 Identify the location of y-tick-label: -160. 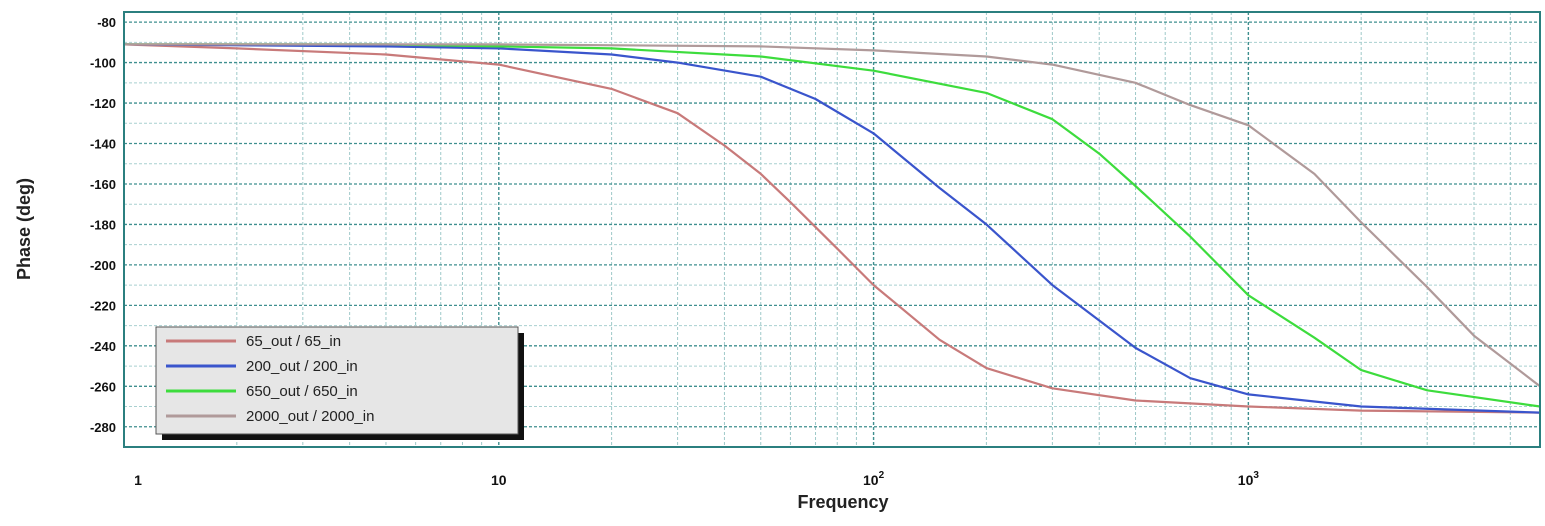
(103, 184).